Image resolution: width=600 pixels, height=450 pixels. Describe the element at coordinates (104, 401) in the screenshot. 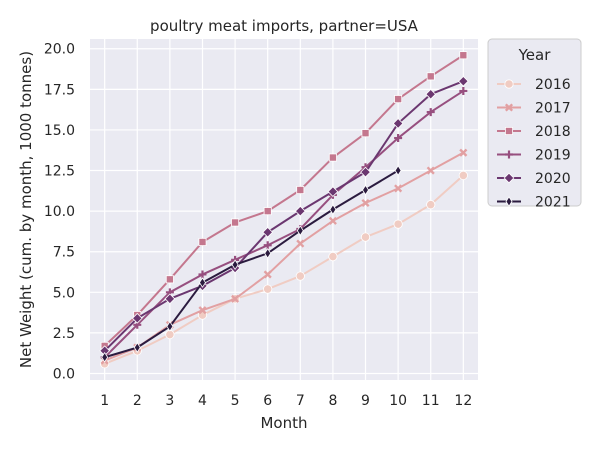

I see `x-tick-label: 1` at that location.